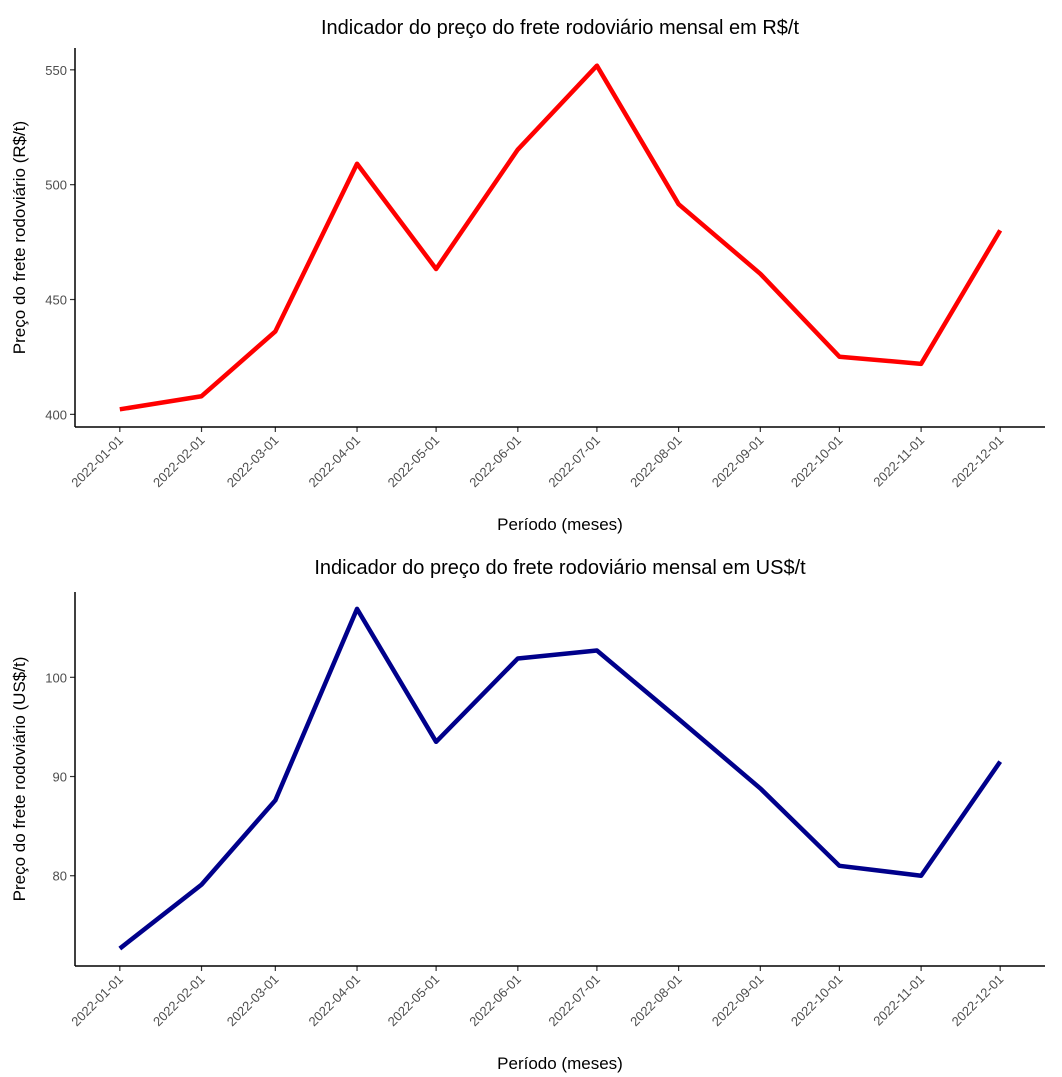 Image resolution: width=1062 pixels, height=1077 pixels. I want to click on y-tick-label: 450, so click(56, 300).